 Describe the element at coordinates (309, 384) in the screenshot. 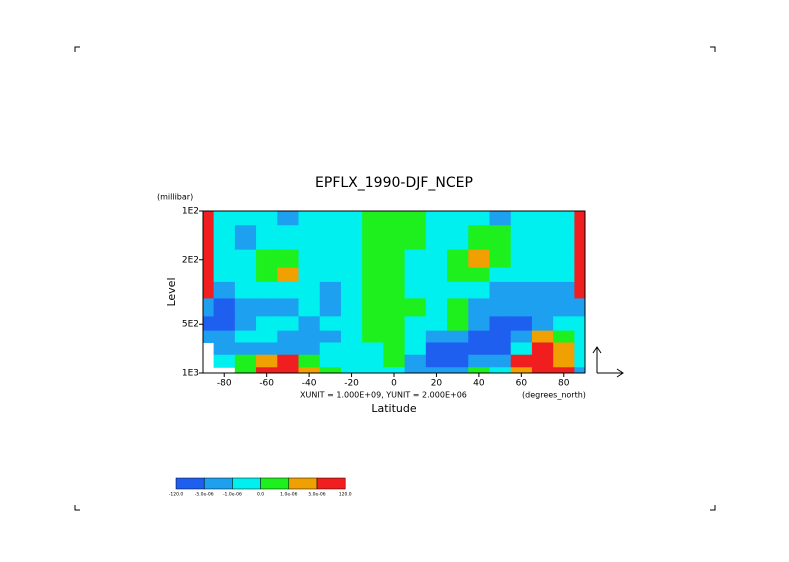

I see `x-tick-label: -40` at that location.